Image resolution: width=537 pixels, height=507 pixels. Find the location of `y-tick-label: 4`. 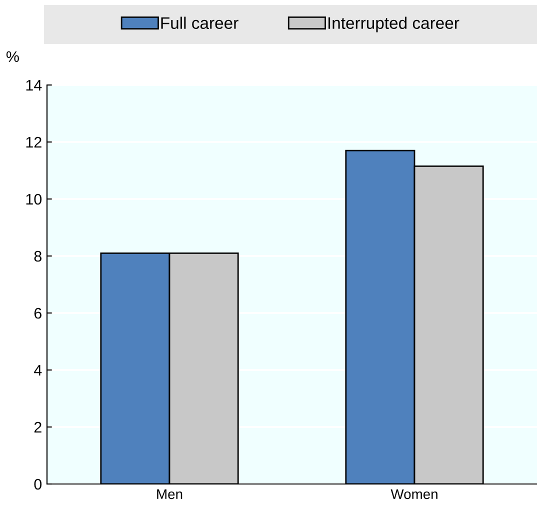

y-tick-label: 4 is located at coordinates (38, 370).